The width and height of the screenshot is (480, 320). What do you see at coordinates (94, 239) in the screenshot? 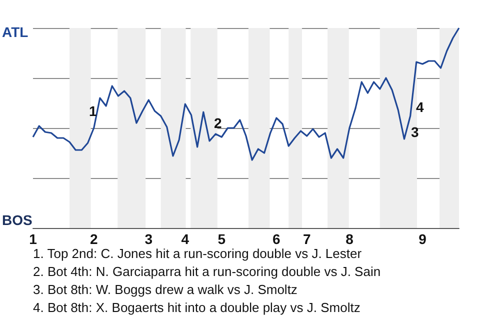
I see `x-tick-label: 2` at bounding box center [94, 239].